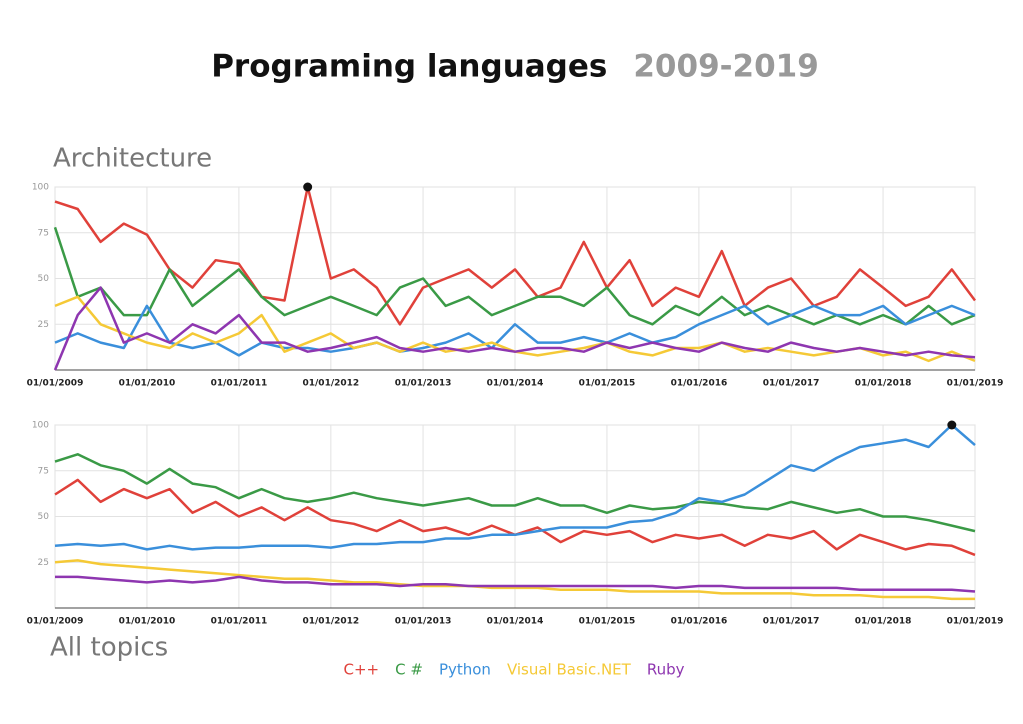  Describe the element at coordinates (362, 670) in the screenshot. I see `legend-entry: C++` at that location.